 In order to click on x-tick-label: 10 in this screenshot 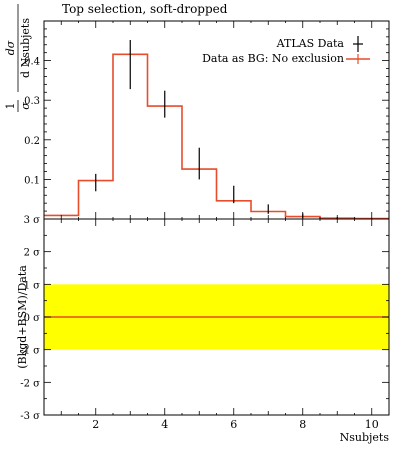, I will do `click(372, 424)`.